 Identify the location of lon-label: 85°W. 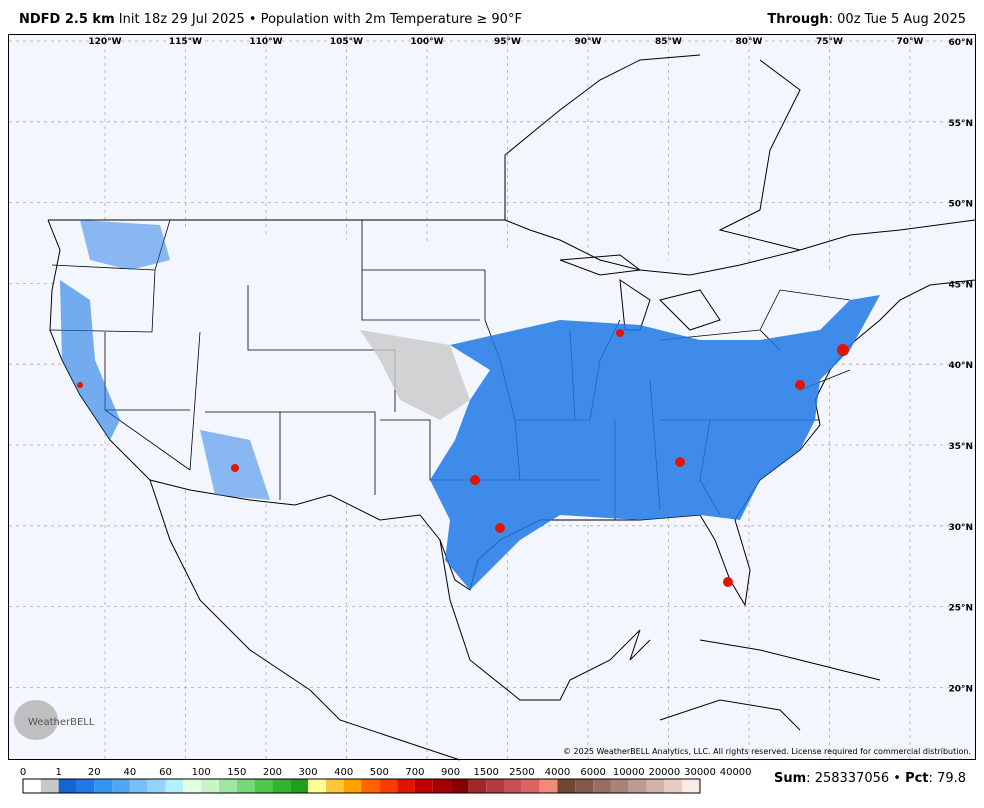
(668, 42).